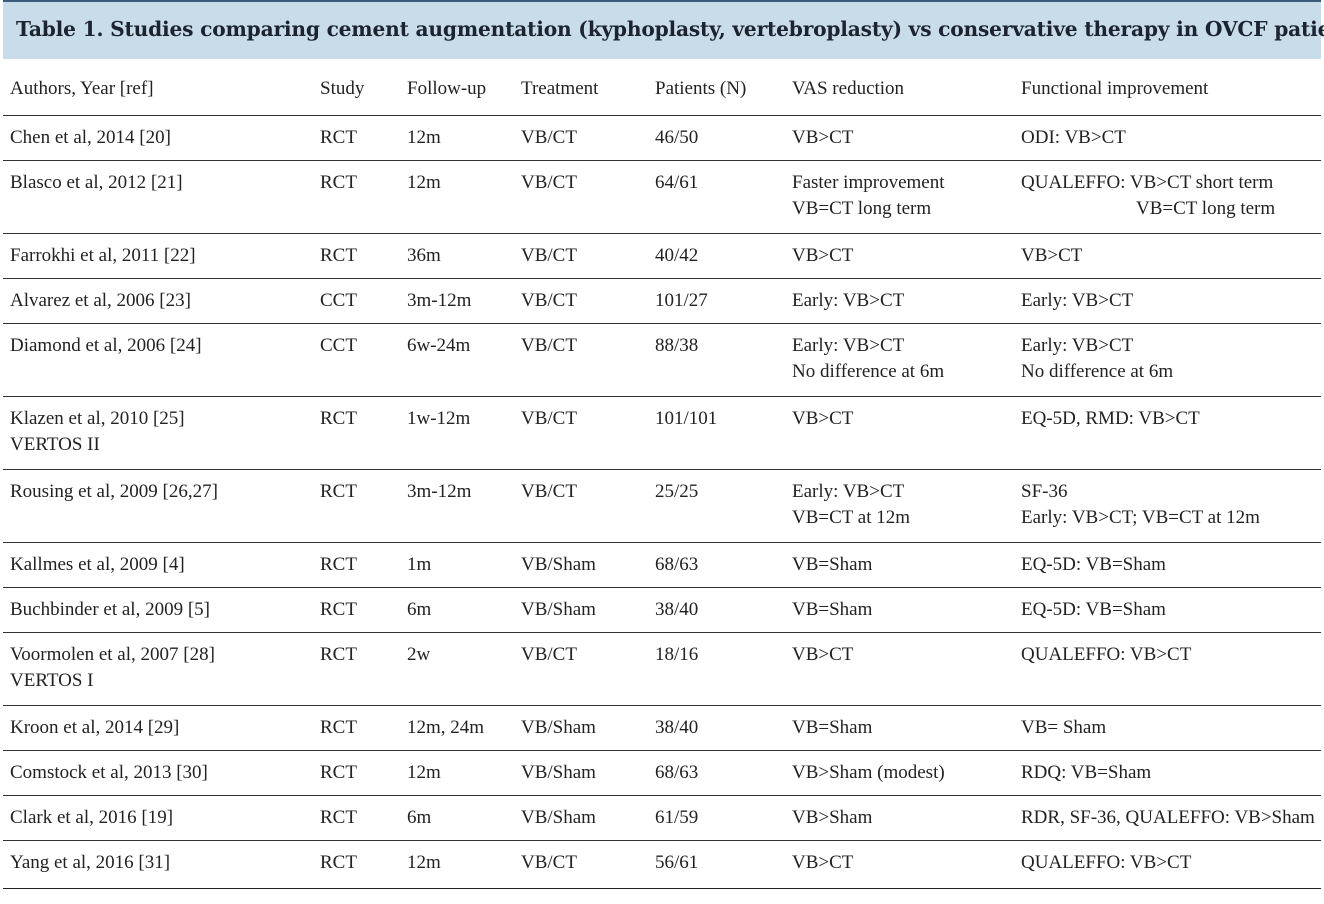  Describe the element at coordinates (686, 418) in the screenshot. I see `patients-cell: 101/101` at that location.